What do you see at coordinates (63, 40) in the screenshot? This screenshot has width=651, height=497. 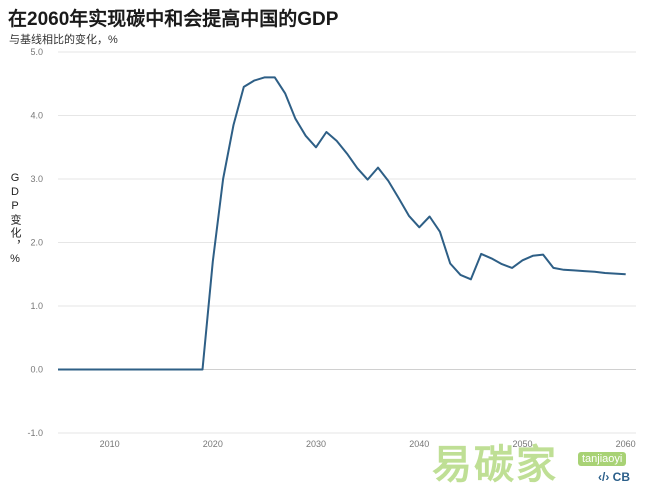 I see `chart-subtitle: 与基线相比的变化，%` at bounding box center [63, 40].